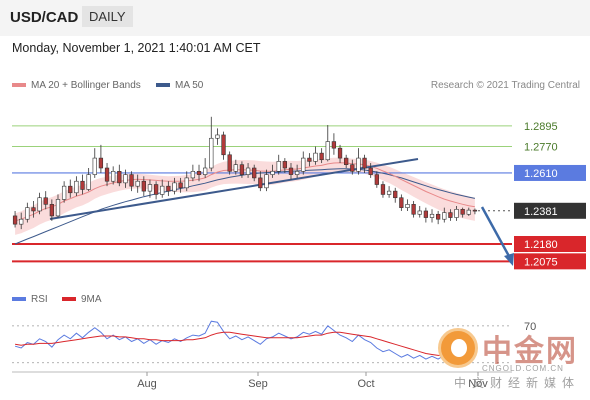  What do you see at coordinates (458, 348) in the screenshot?
I see `watermark-logo-icon` at bounding box center [458, 348].